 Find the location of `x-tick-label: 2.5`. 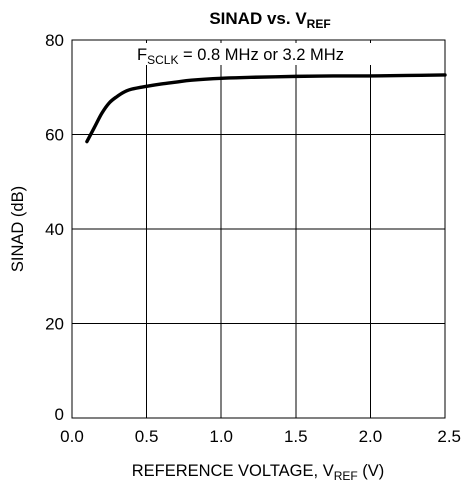

x-tick-label: 2.5 is located at coordinates (449, 436).